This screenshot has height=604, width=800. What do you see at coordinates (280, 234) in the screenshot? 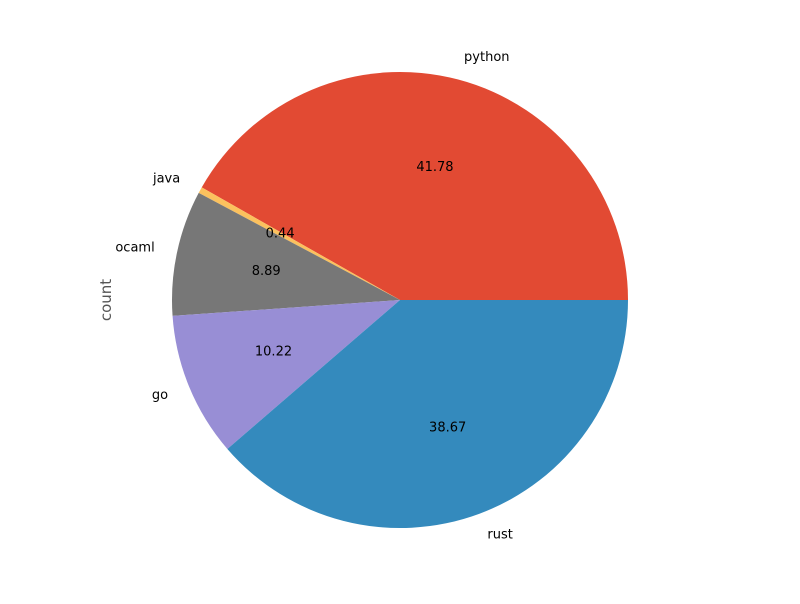
I see `value-label-java: 0.44` at bounding box center [280, 234].